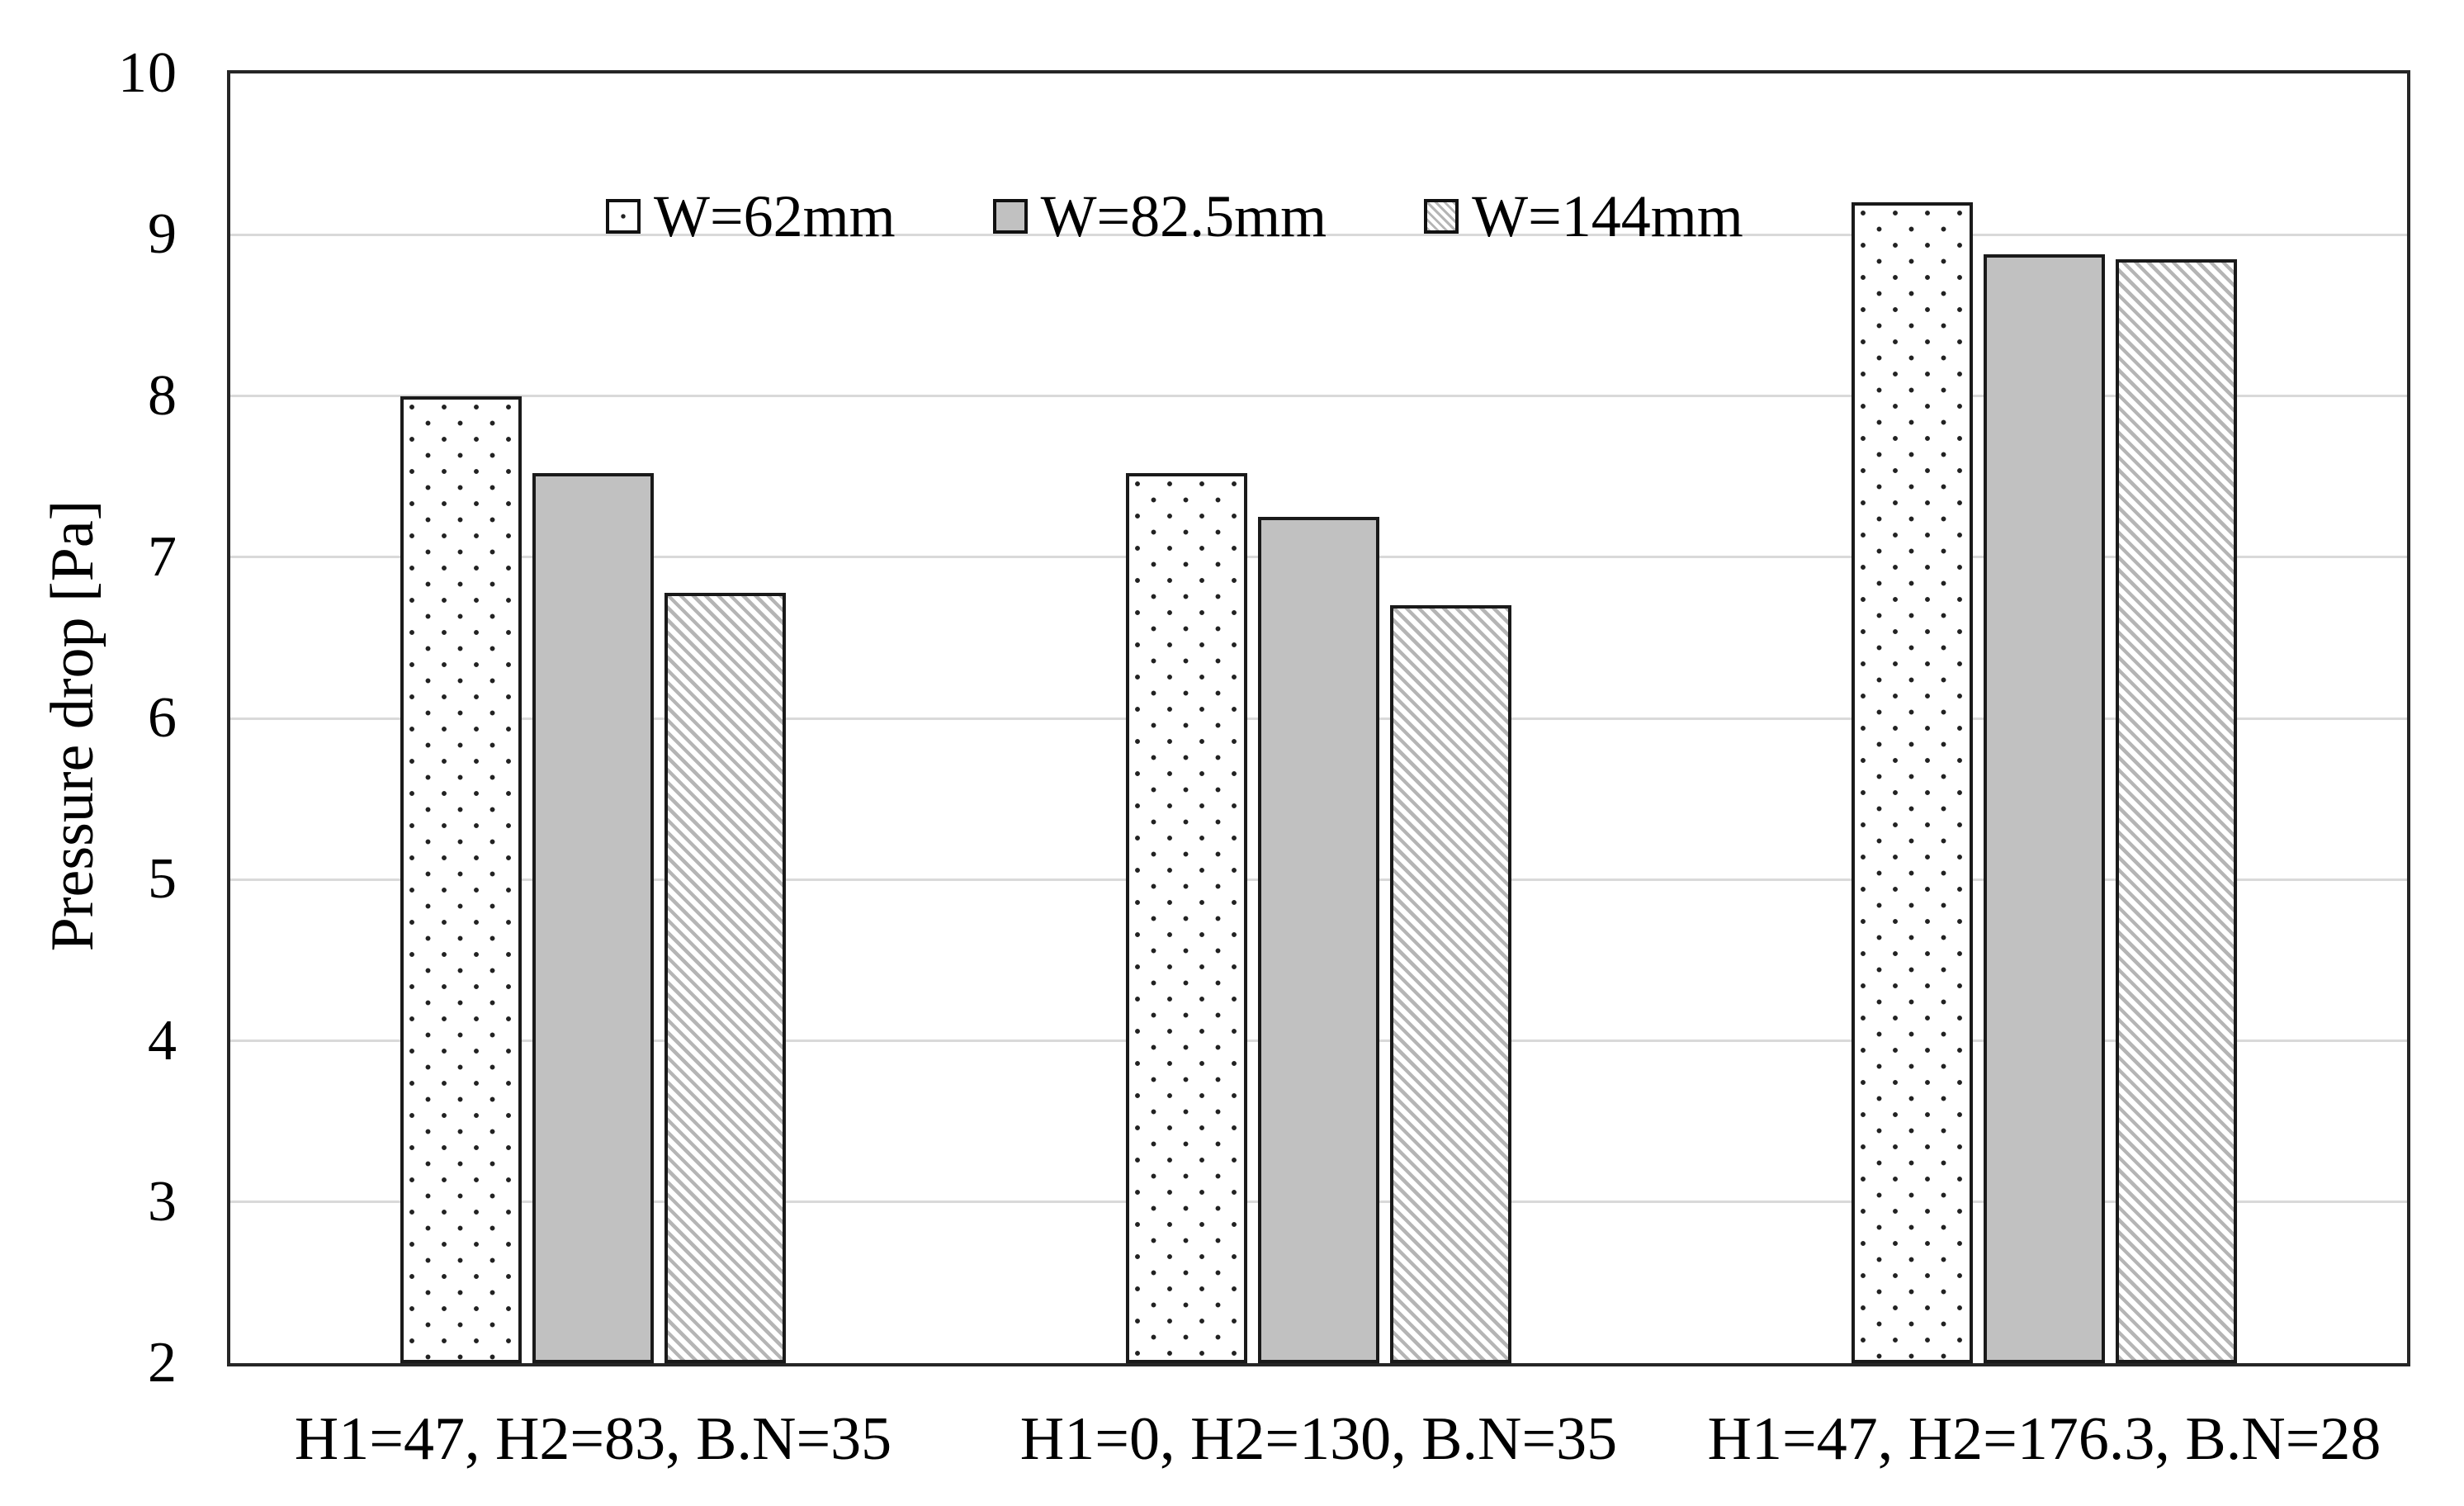 This screenshot has width=2464, height=1506. What do you see at coordinates (163, 1201) in the screenshot?
I see `y-tick-label-3: 3` at bounding box center [163, 1201].